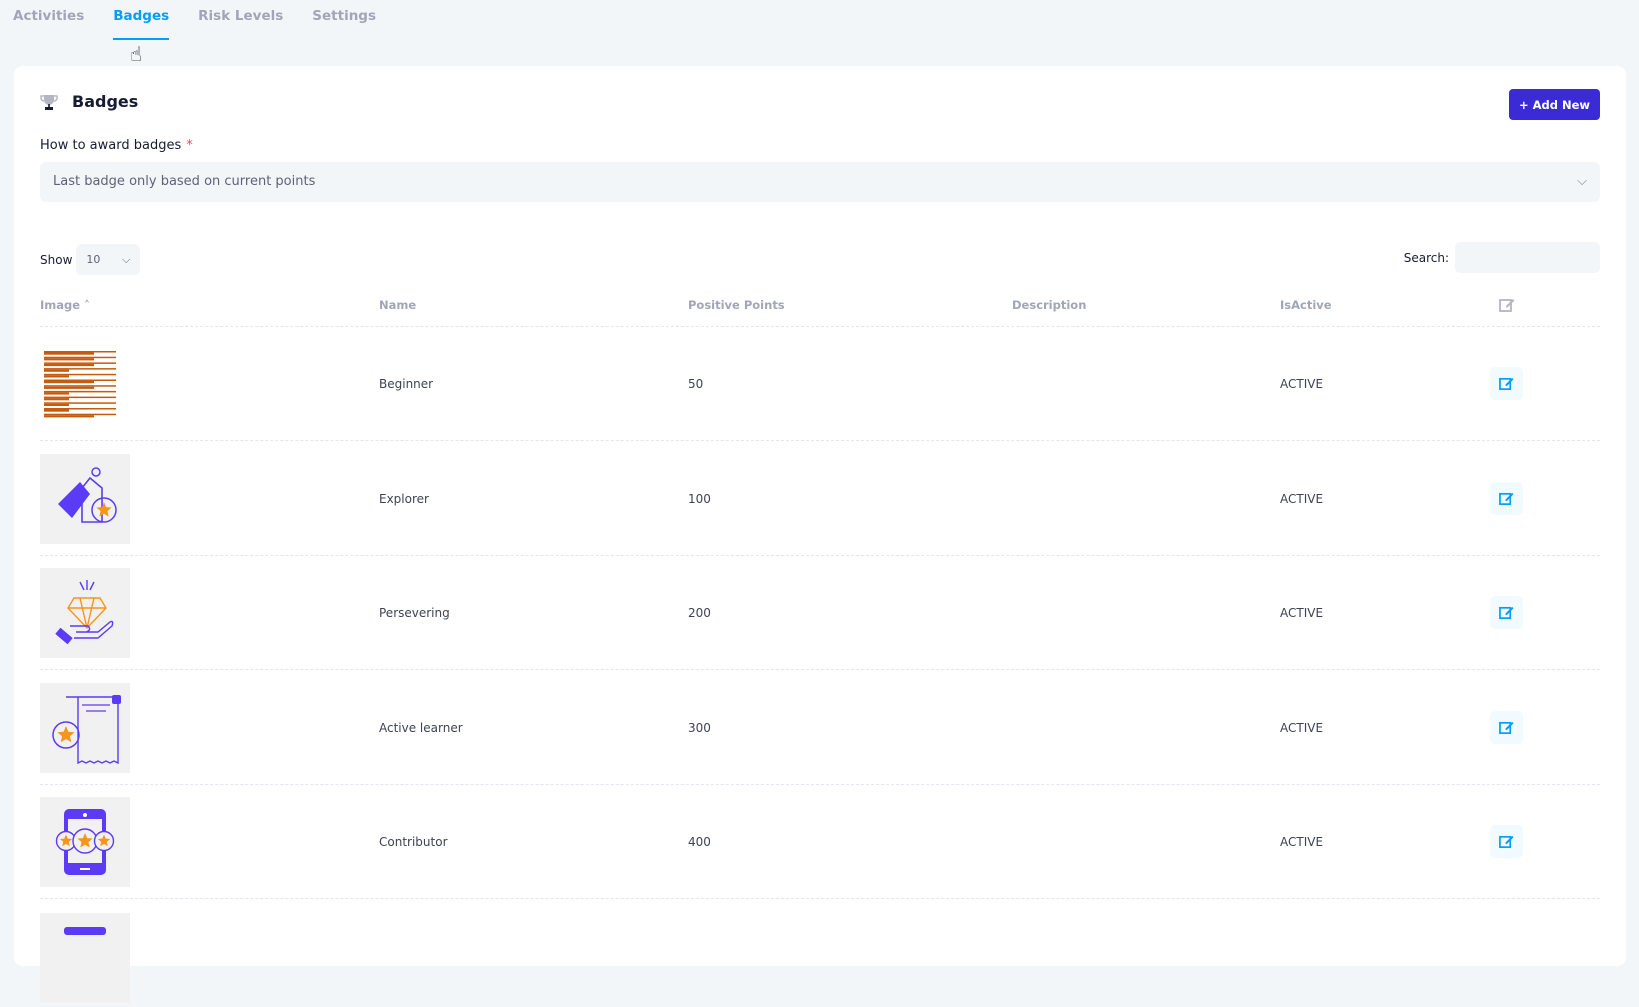 The image size is (1639, 1007). I want to click on col-image: Image ˄, so click(65, 305).